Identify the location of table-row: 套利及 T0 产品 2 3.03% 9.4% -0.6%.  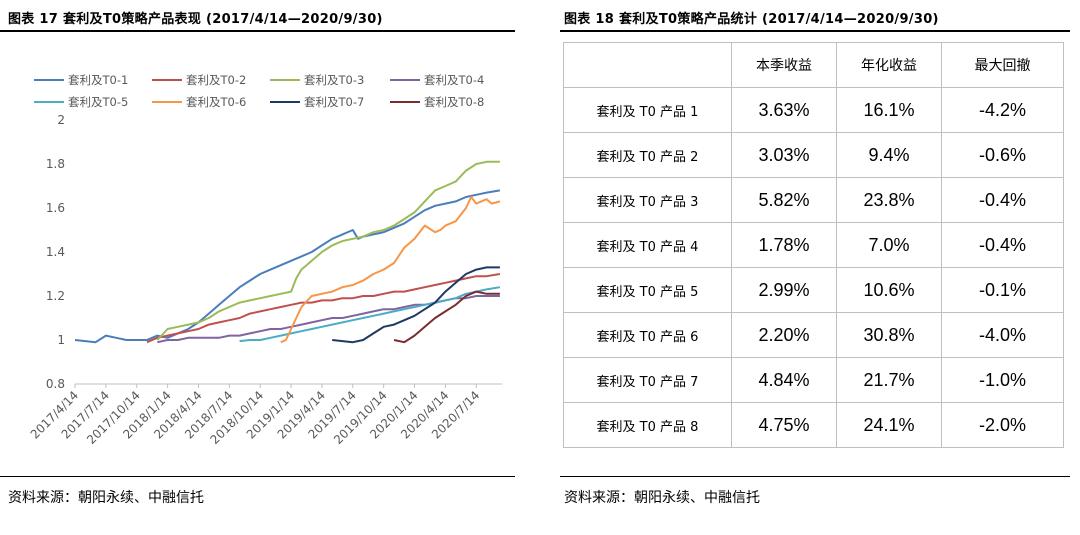
(813, 155).